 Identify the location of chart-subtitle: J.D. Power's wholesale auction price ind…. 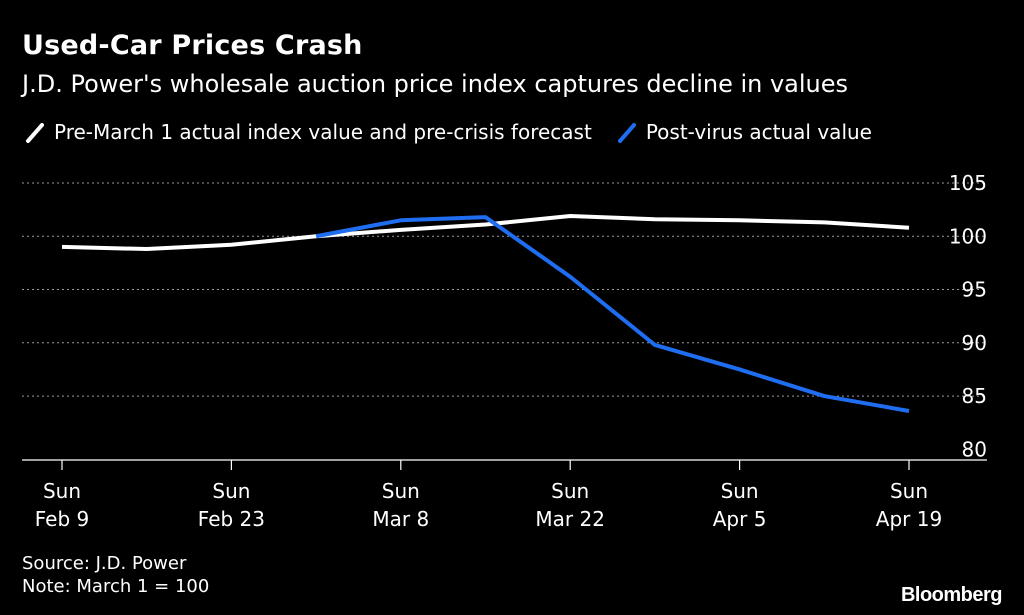
(435, 84).